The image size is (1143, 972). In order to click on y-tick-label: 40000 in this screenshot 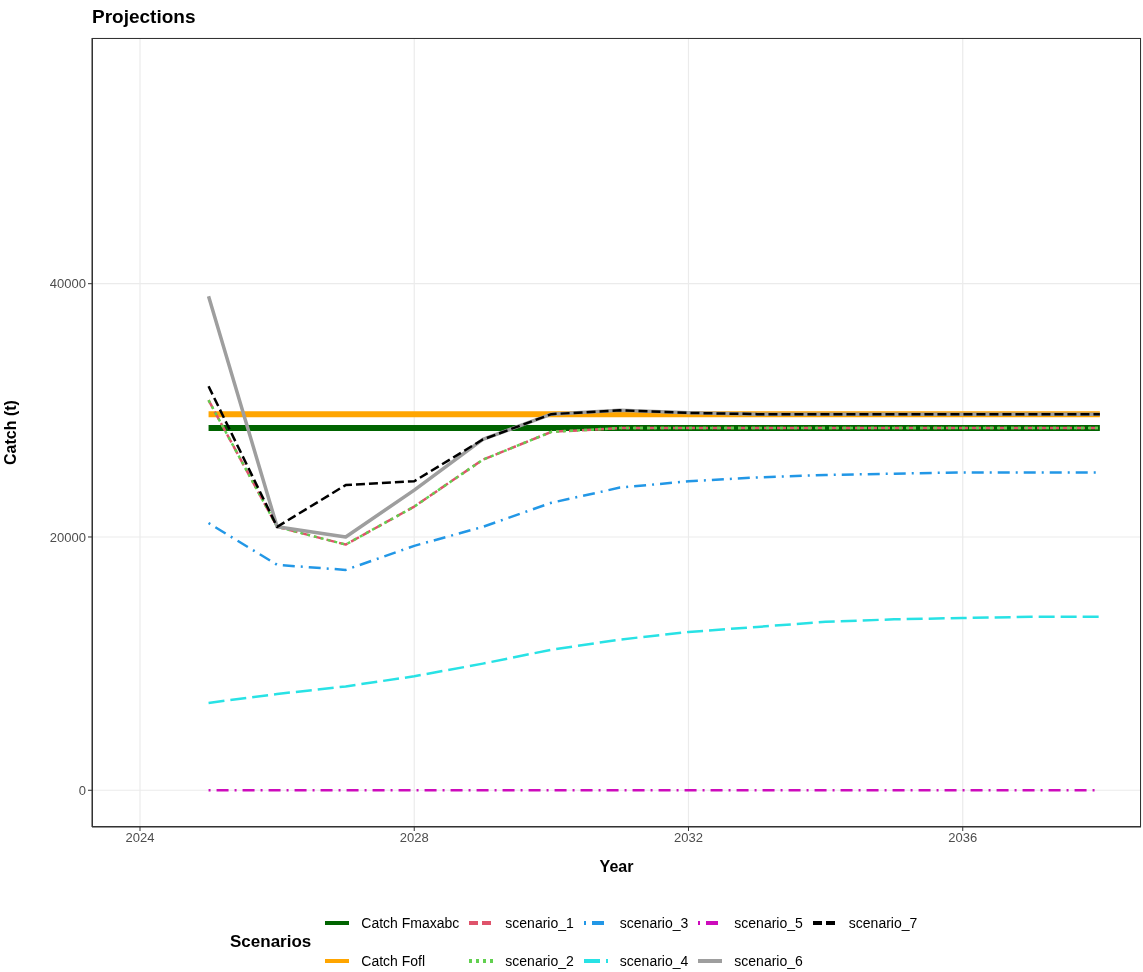, I will do `click(67, 284)`.